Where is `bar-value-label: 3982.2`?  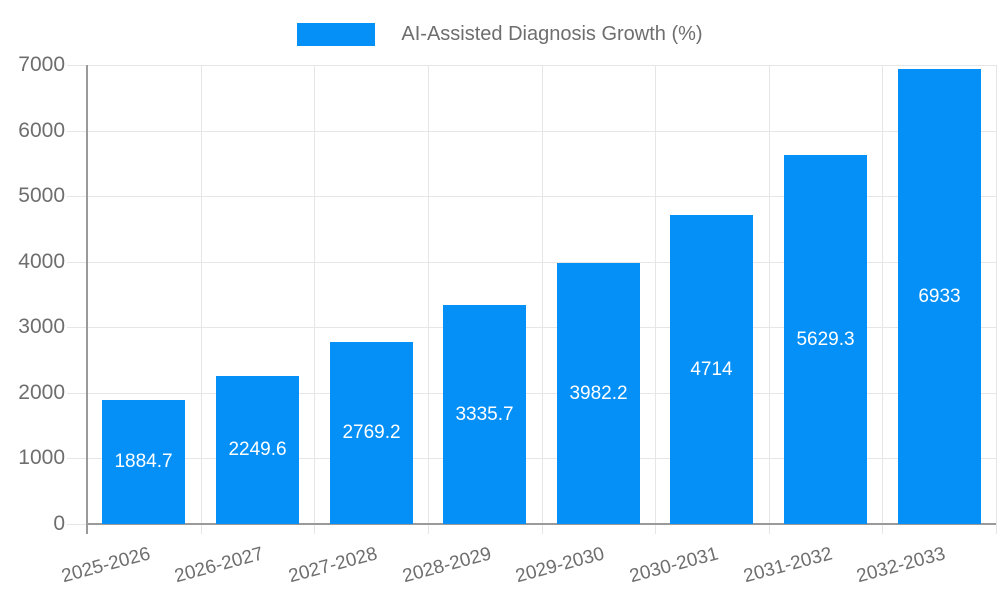
bar-value-label: 3982.2 is located at coordinates (598, 393).